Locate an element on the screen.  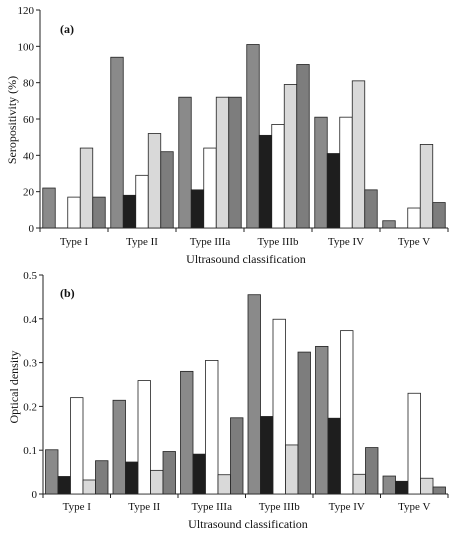
panel-a-x-tick-label: Type V is located at coordinates (414, 242).